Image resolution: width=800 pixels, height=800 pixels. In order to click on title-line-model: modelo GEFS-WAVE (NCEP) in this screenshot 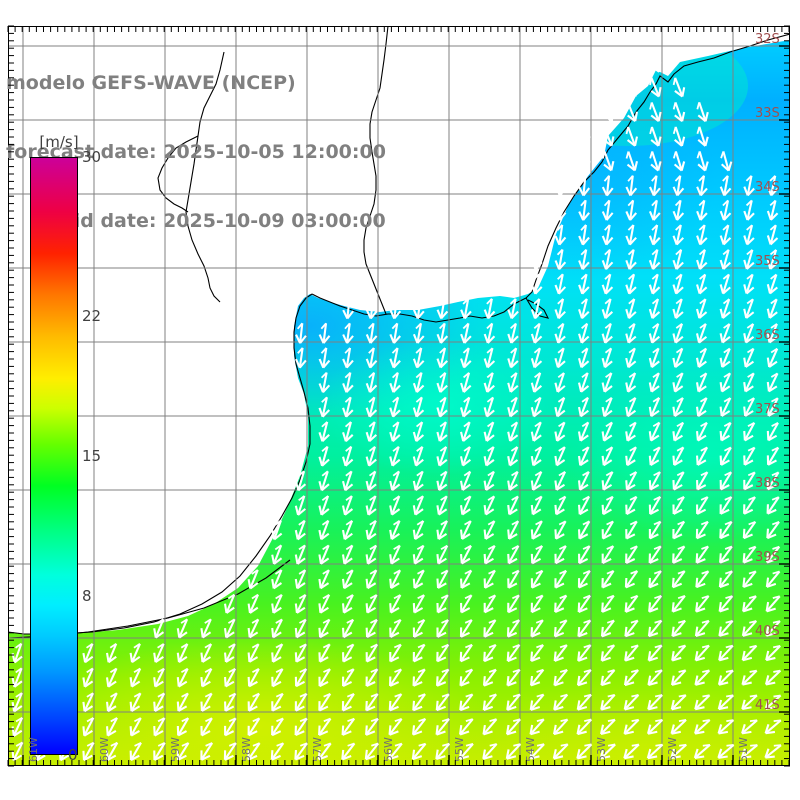, I will do `click(151, 83)`.